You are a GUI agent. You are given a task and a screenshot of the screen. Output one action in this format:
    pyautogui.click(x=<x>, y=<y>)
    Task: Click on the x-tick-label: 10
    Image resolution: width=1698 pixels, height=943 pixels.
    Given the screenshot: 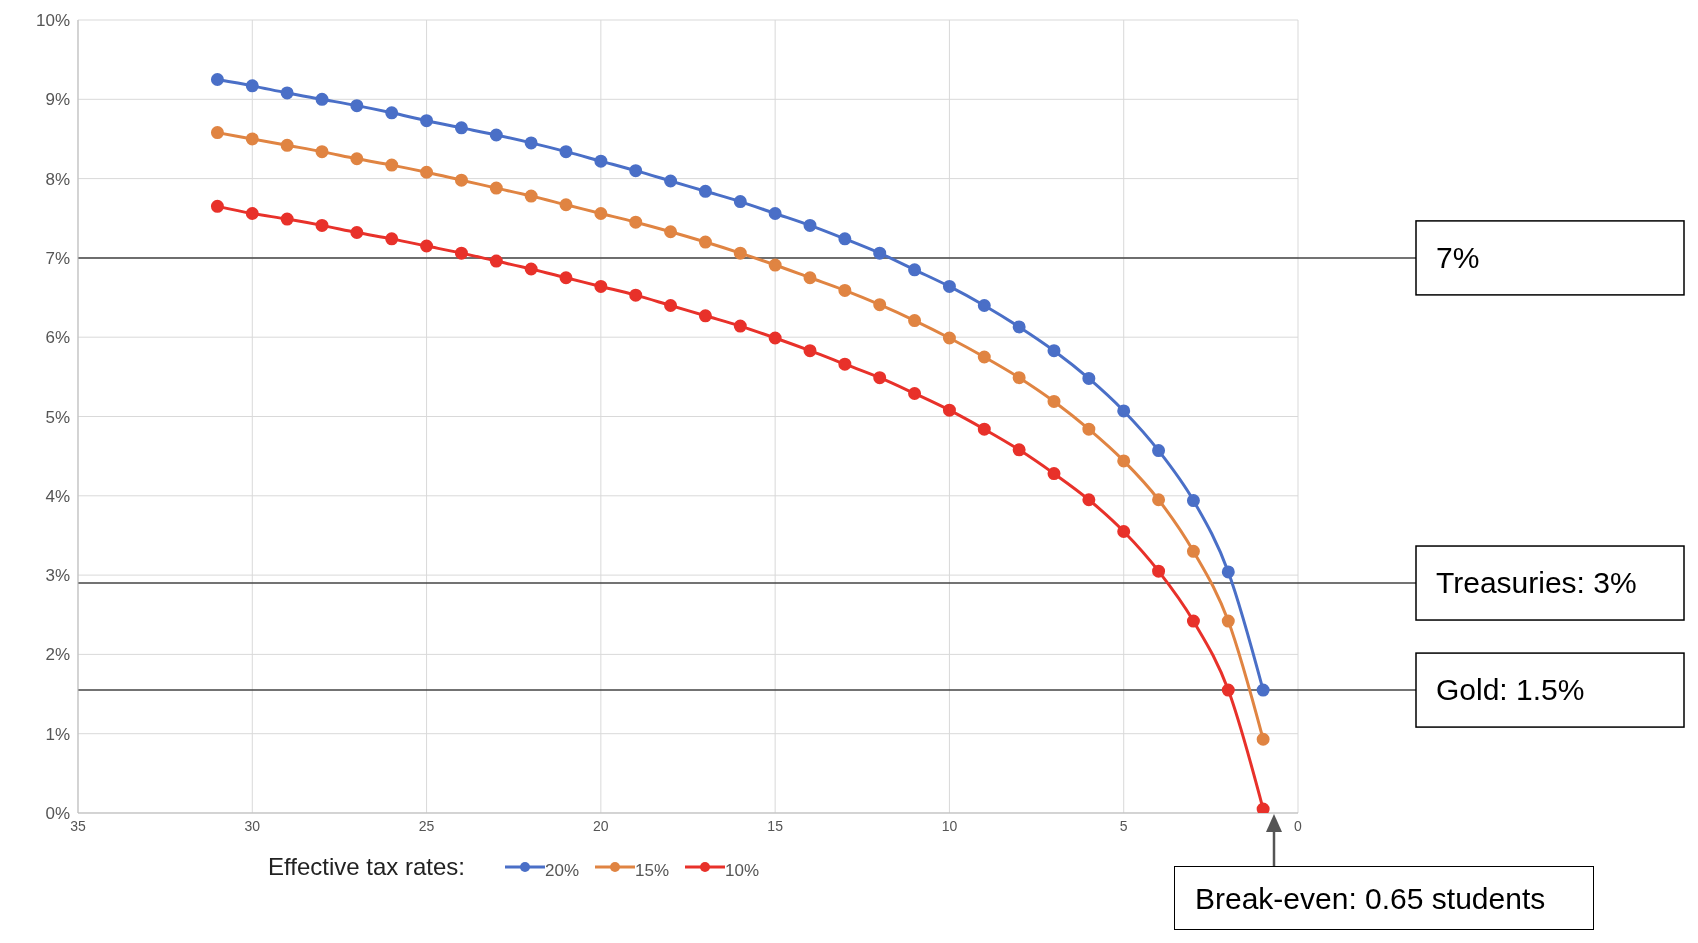 What is the action you would take?
    pyautogui.click(x=949, y=825)
    